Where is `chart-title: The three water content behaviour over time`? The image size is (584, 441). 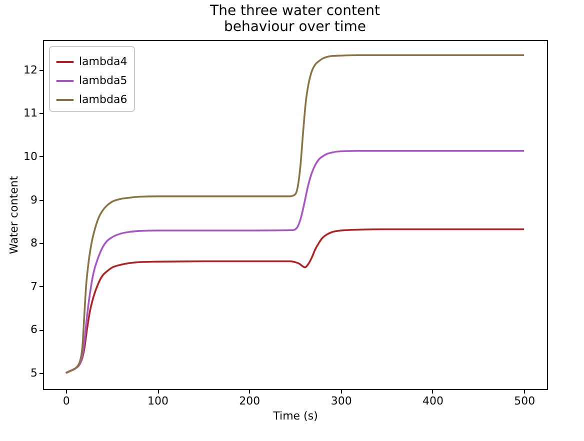 chart-title: The three water content behaviour over time is located at coordinates (294, 19).